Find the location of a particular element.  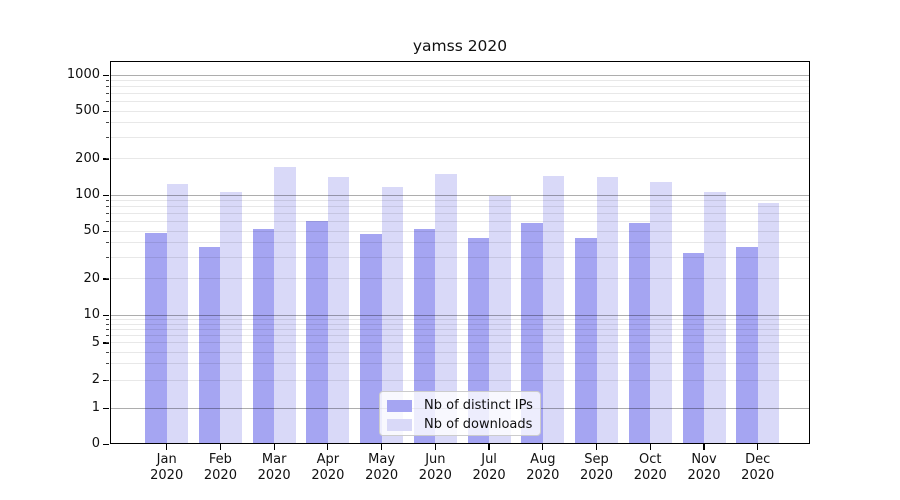

x-label-month: Aug is located at coordinates (543, 459).